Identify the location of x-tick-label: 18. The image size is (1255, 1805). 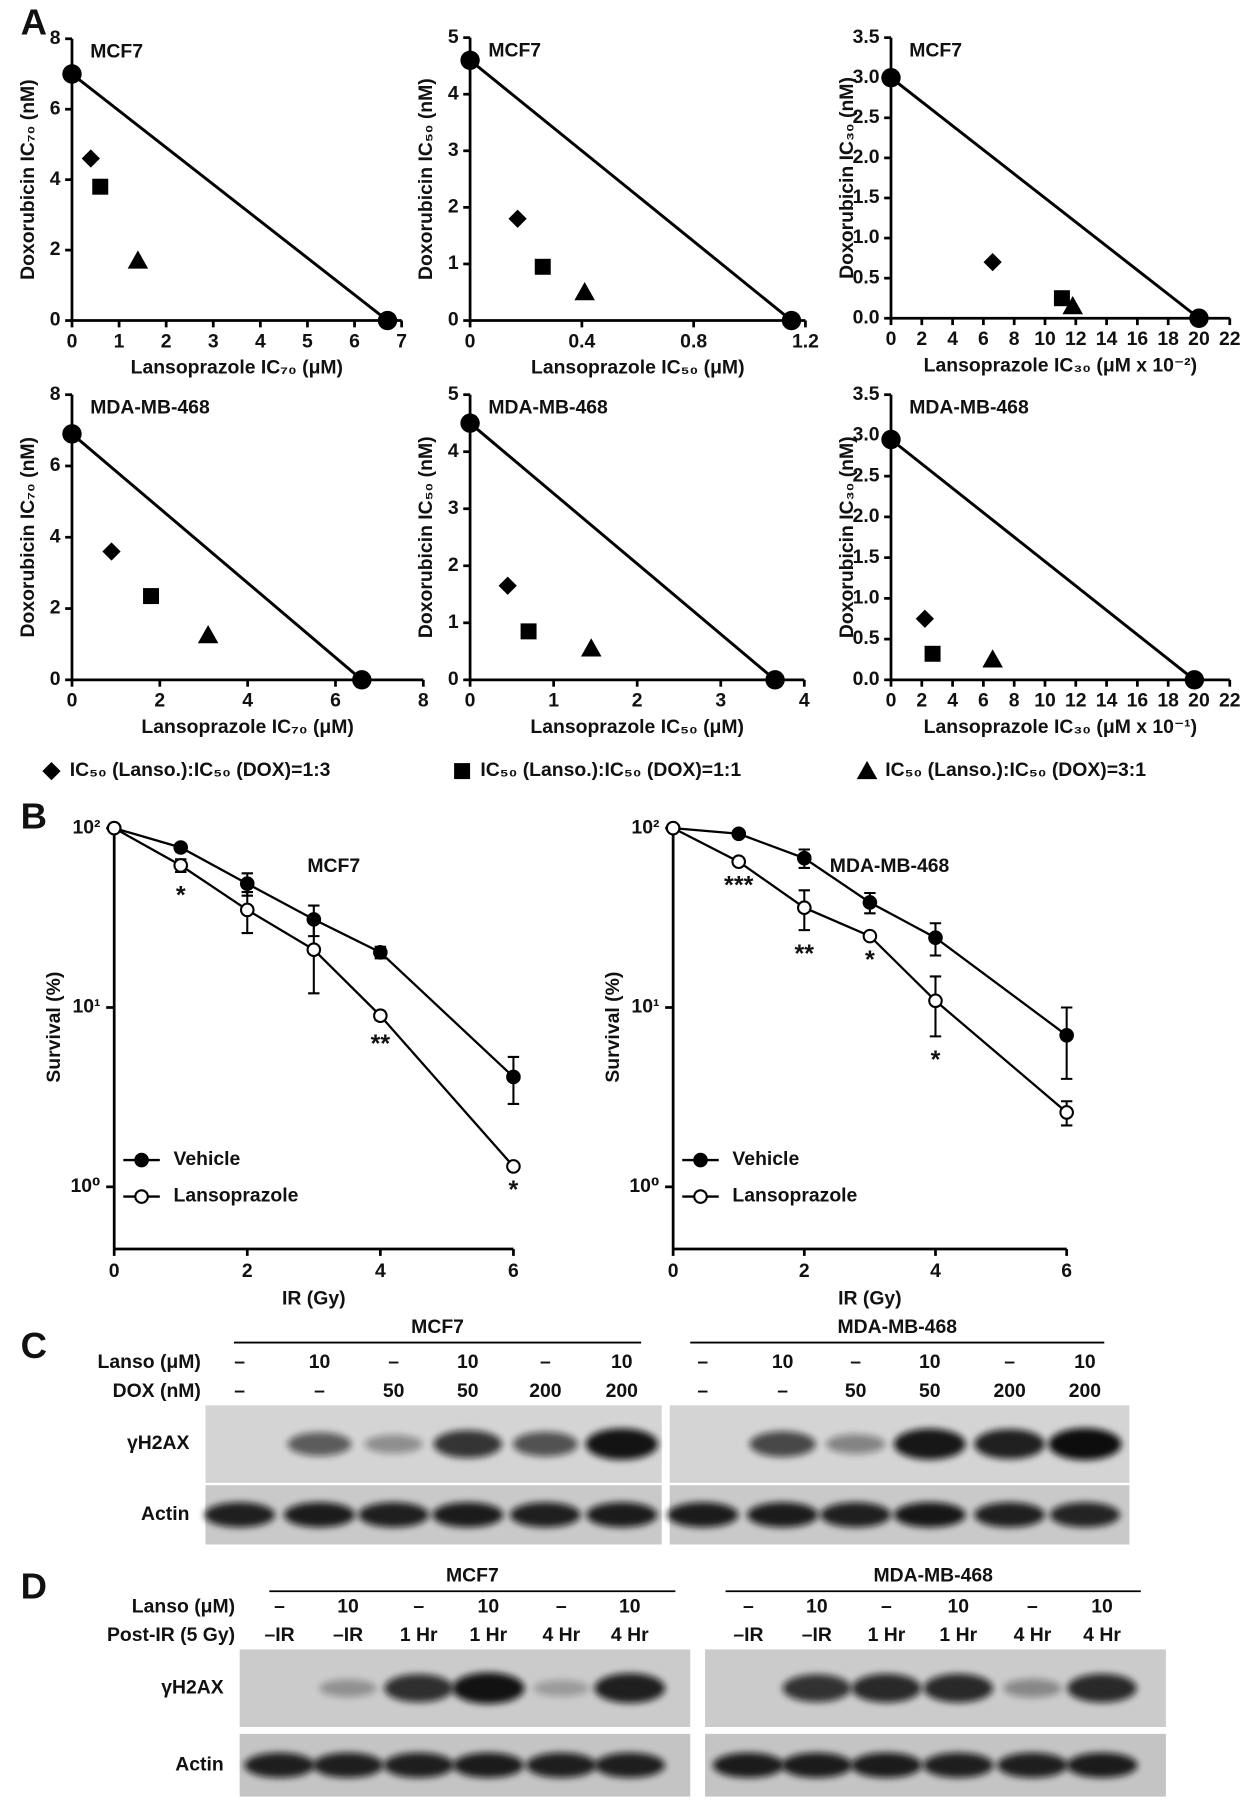
(1168, 701).